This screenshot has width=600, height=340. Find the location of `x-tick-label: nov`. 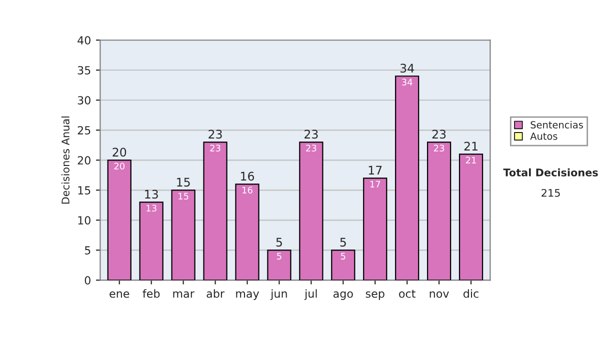

x-tick-label: nov is located at coordinates (439, 294).